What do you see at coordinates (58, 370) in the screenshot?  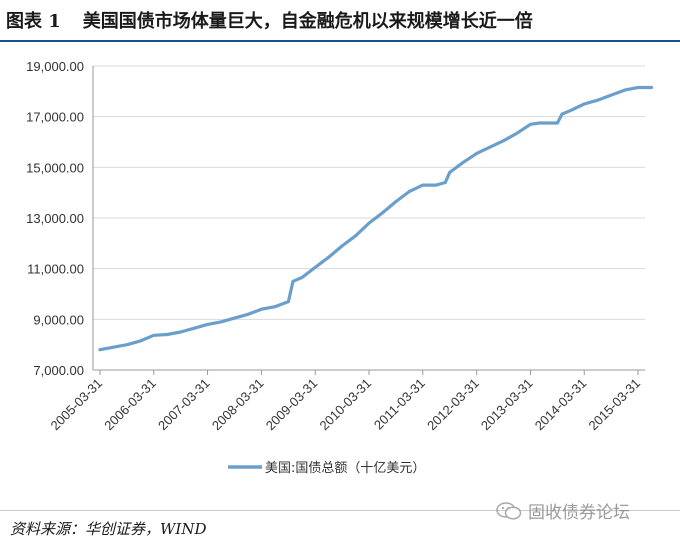 I see `y-tick-label: 7,000.00` at bounding box center [58, 370].